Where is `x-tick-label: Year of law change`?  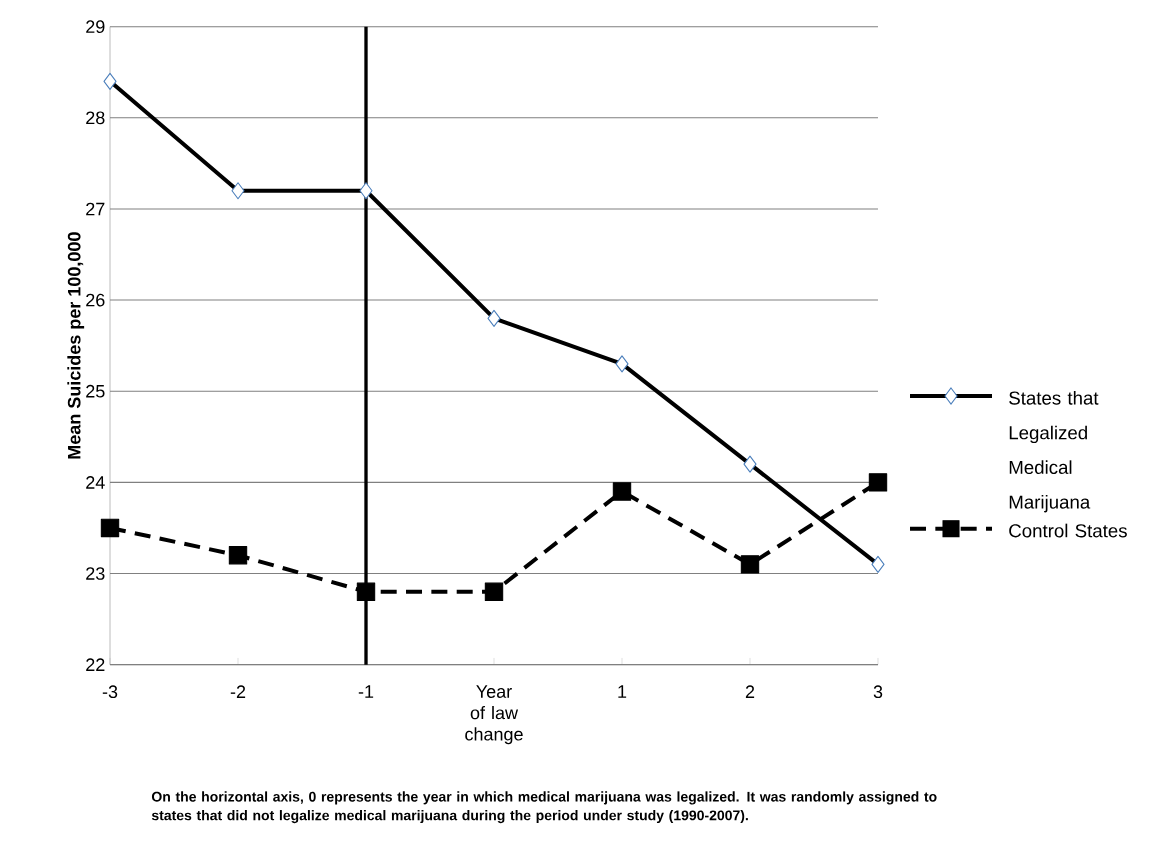 x-tick-label: Year of law change is located at coordinates (494, 715).